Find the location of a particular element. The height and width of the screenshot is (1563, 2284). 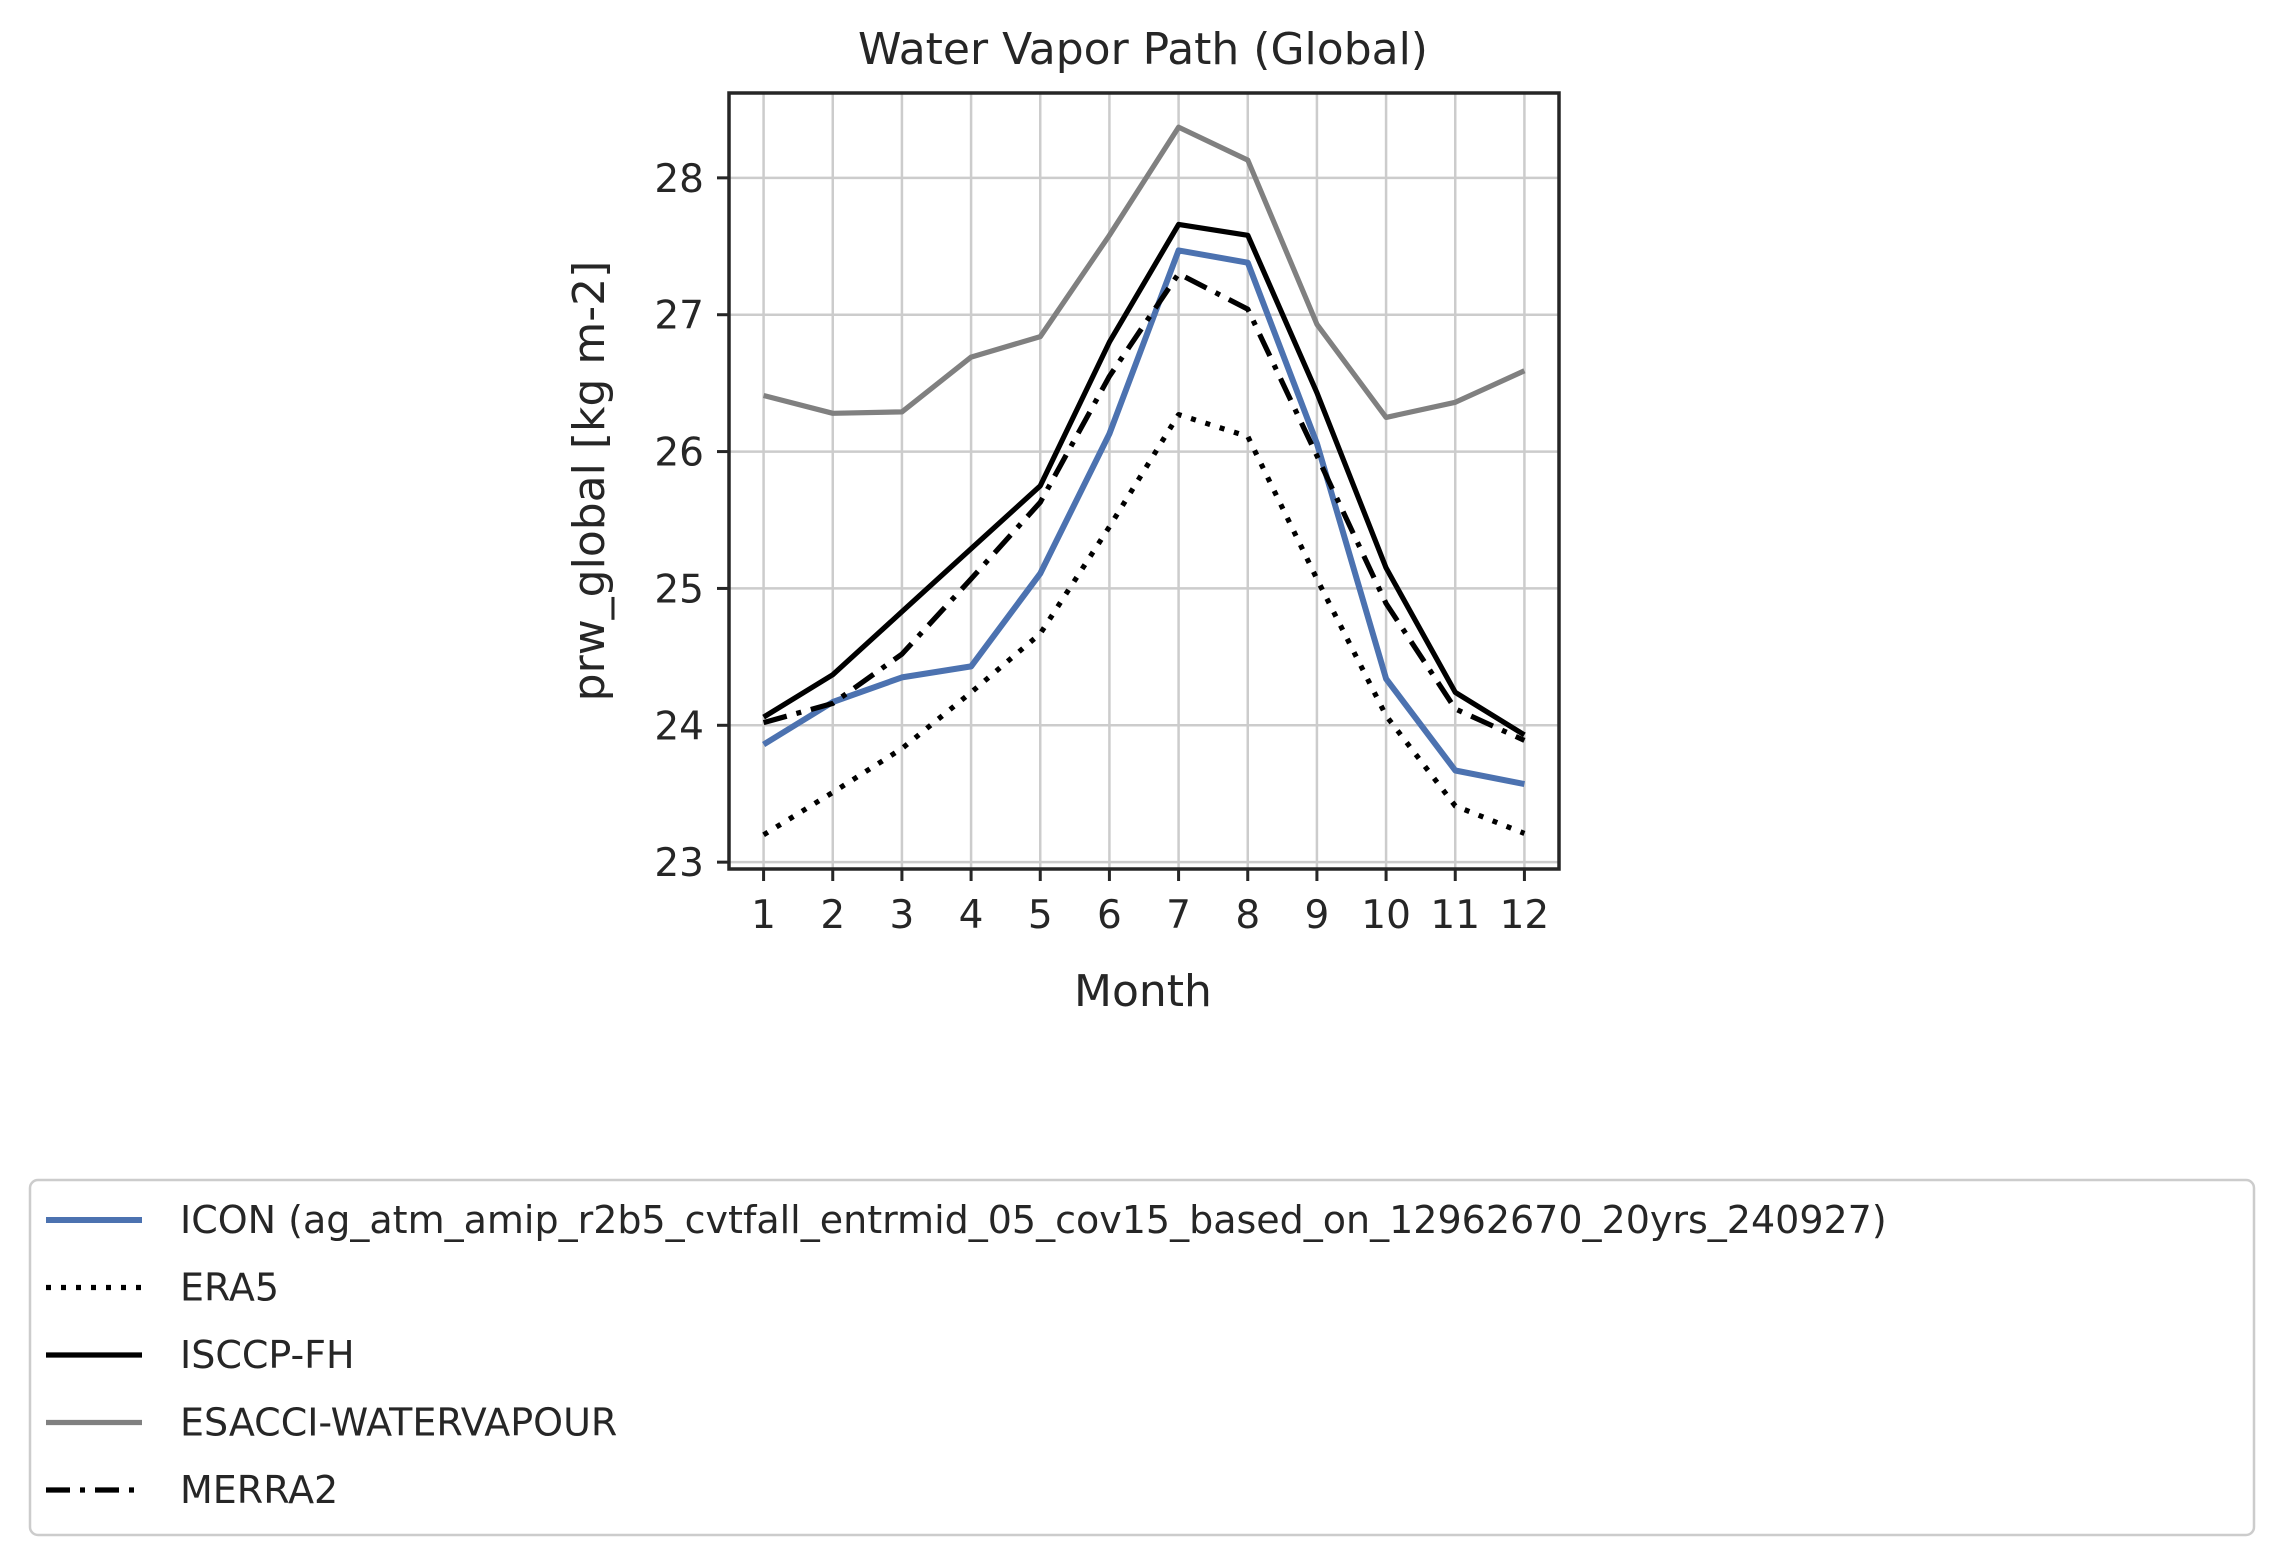

x-tick-label: 1 is located at coordinates (763, 915).